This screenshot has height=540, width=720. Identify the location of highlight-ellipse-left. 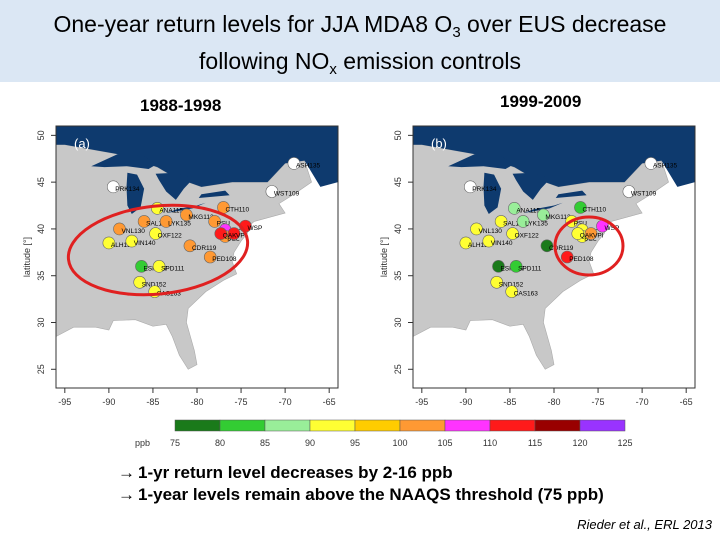
(158, 250).